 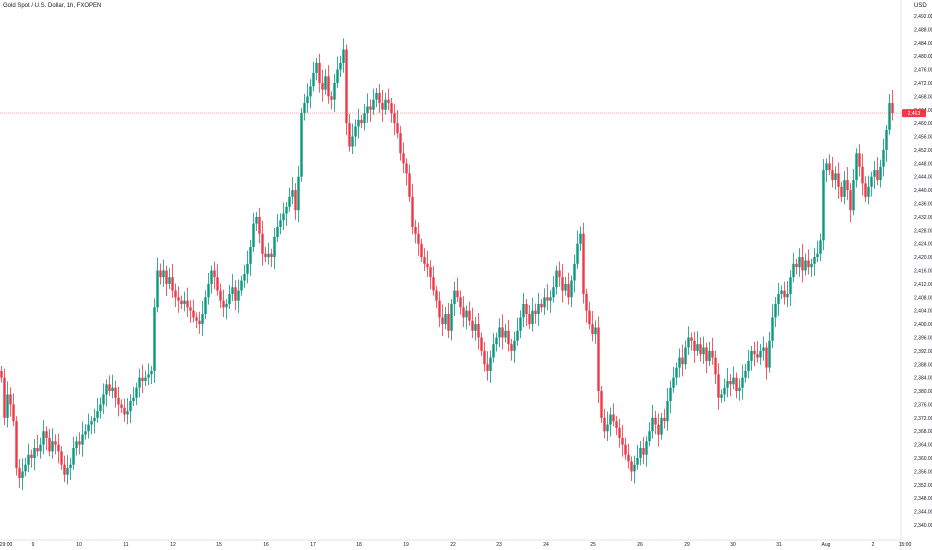 What do you see at coordinates (873, 545) in the screenshot?
I see `x-tick-label: 2` at bounding box center [873, 545].